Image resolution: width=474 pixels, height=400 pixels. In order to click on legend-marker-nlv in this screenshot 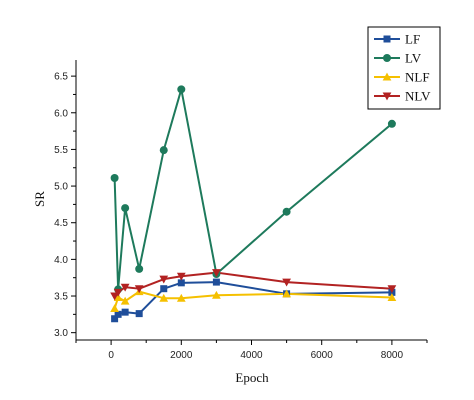, I will do `click(387, 96)`.